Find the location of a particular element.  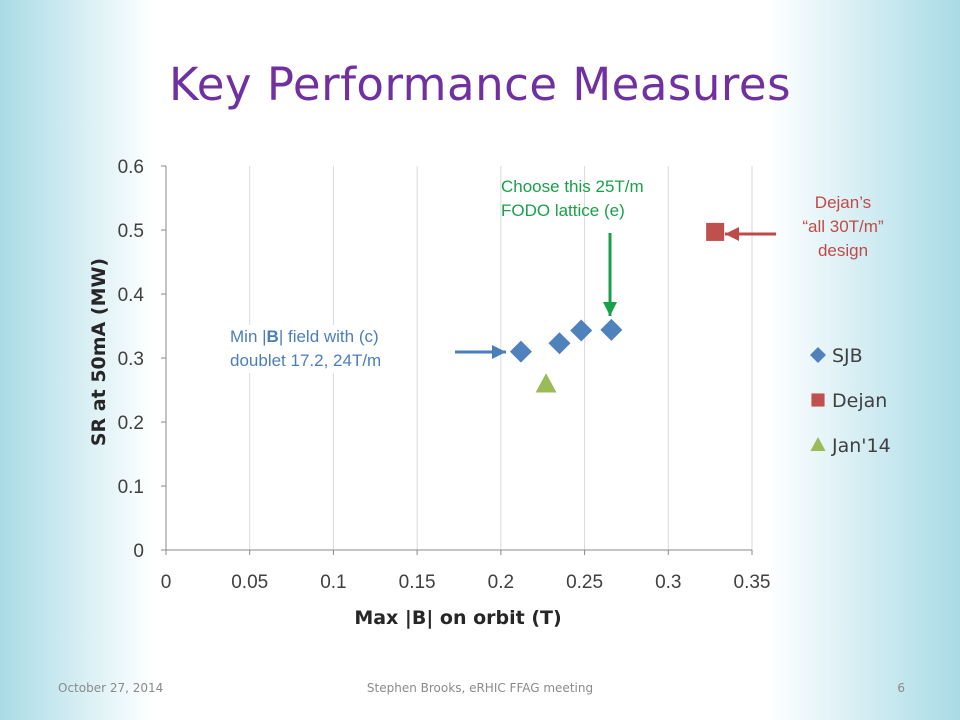

legend-label: Dejan is located at coordinates (859, 401).